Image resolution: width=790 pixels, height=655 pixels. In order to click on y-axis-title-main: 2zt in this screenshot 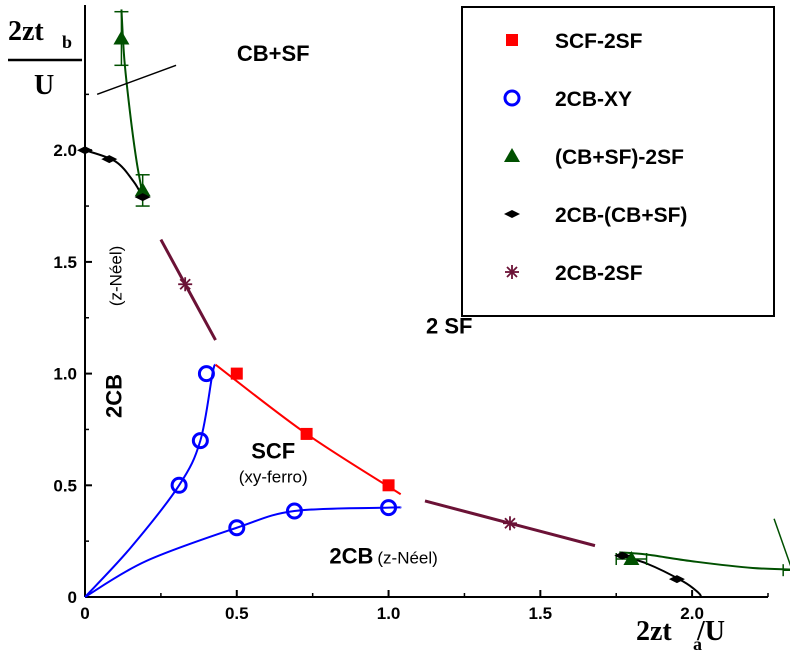, I will do `click(26, 31)`.